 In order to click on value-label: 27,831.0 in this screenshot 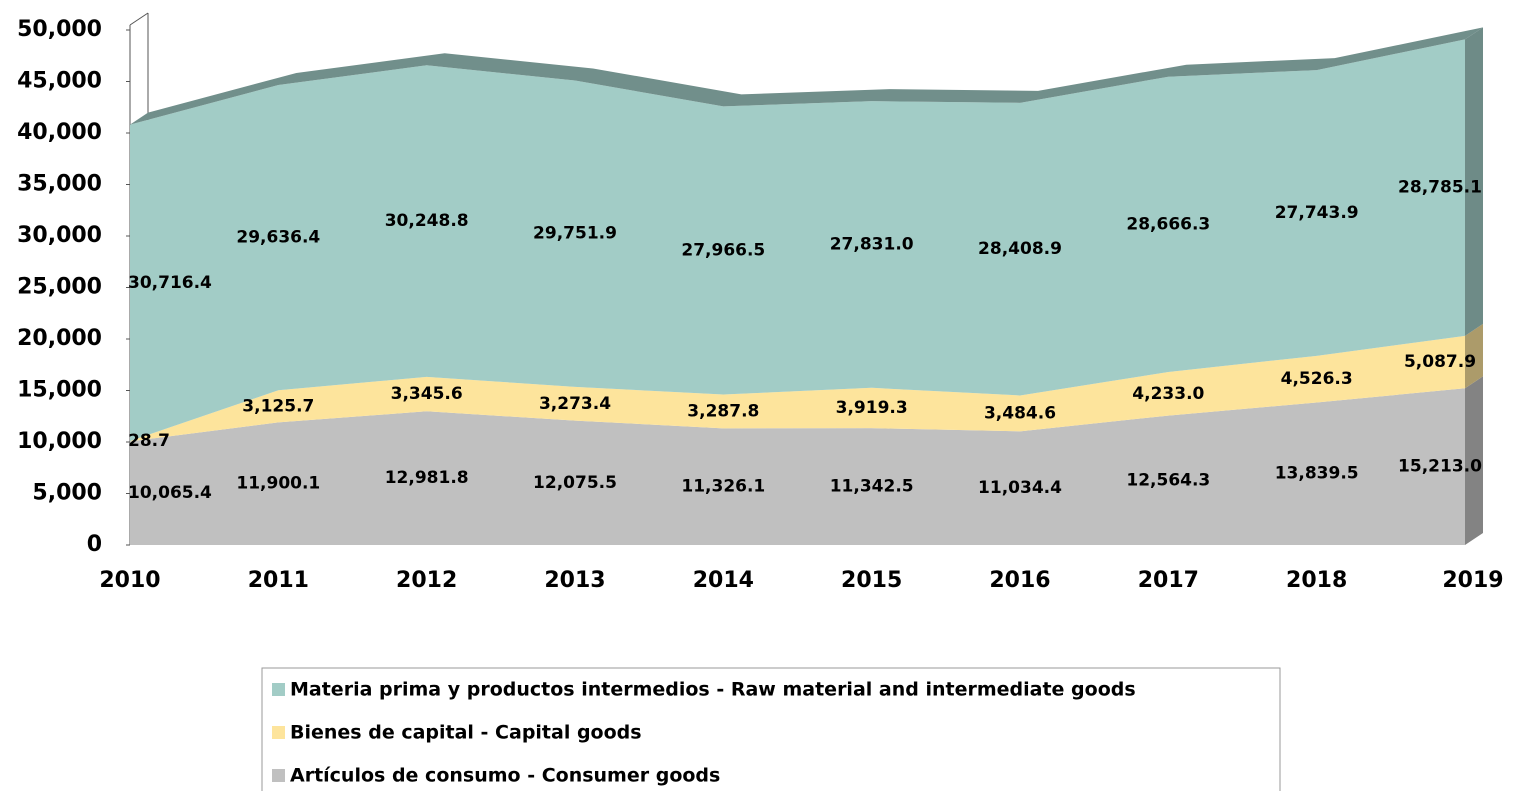, I will do `click(872, 244)`.